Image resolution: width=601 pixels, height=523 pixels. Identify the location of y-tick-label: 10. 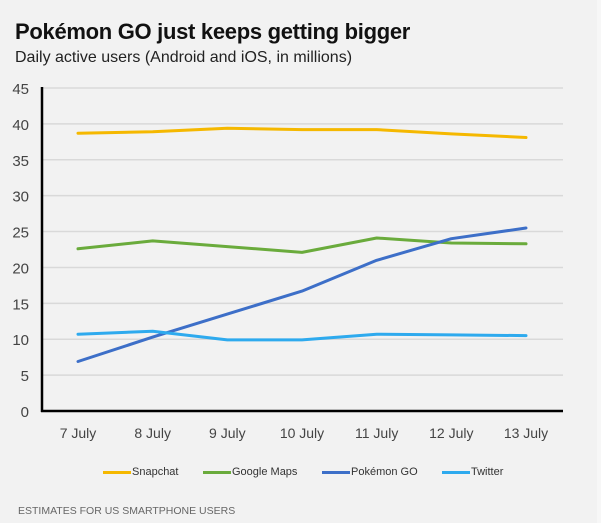
(20, 340).